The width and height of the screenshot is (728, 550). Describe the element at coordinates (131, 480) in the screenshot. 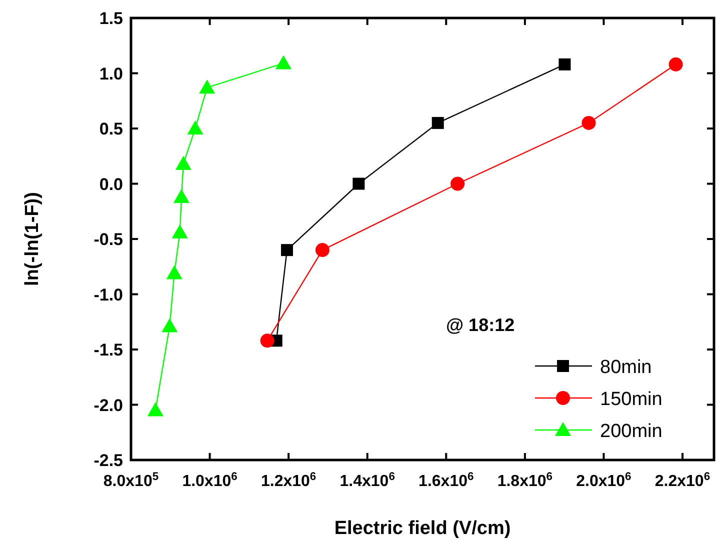

I see `x-tick-label: 8.0x10$^{5}$` at that location.